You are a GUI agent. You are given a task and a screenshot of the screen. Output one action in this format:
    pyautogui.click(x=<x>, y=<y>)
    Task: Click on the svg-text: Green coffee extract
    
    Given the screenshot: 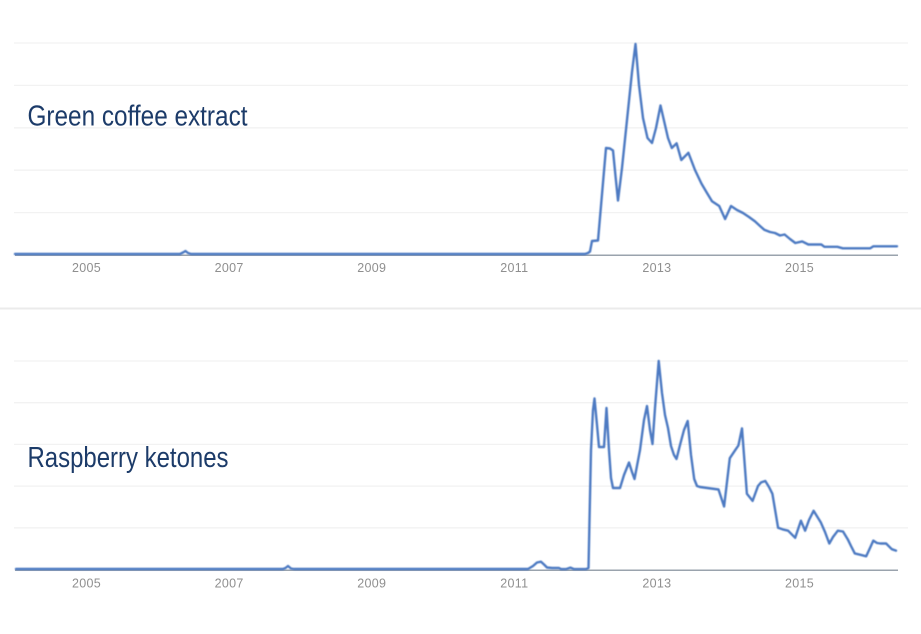 What is the action you would take?
    pyautogui.click(x=138, y=117)
    